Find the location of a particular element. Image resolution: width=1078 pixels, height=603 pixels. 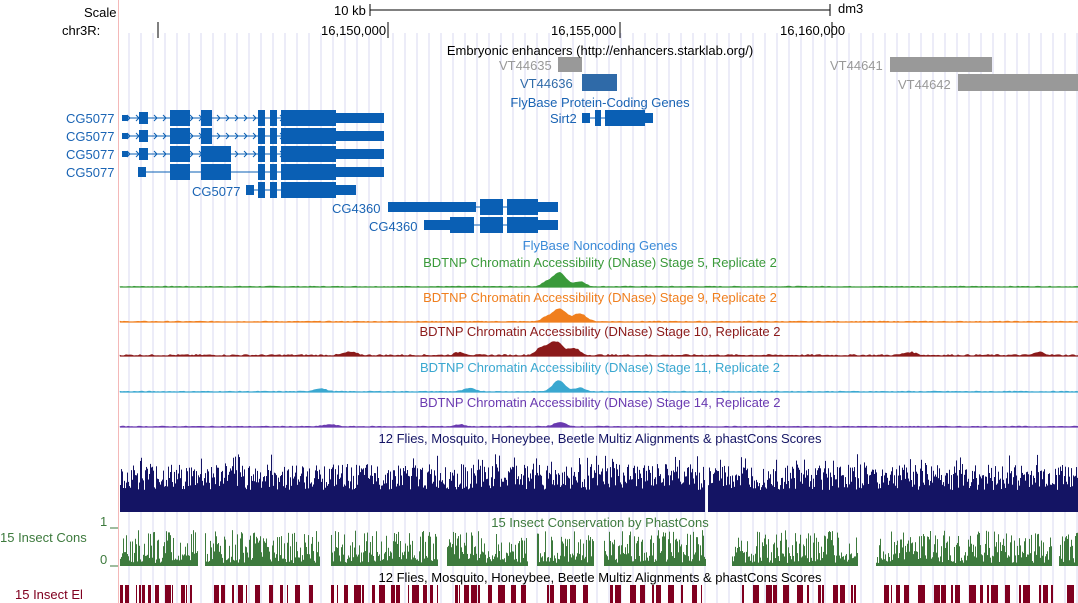

track-title-flybase-noncoding: FlyBase Noncoding Genes is located at coordinates (600, 245).